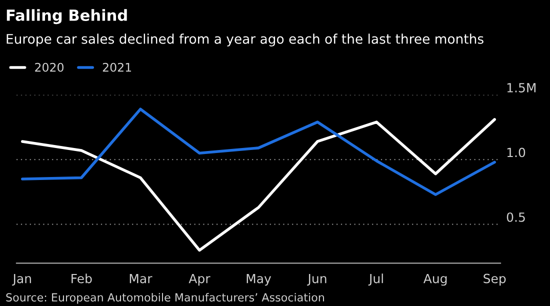 This screenshot has width=550, height=306. Describe the element at coordinates (259, 280) in the screenshot. I see `x-tick-label: May` at that location.